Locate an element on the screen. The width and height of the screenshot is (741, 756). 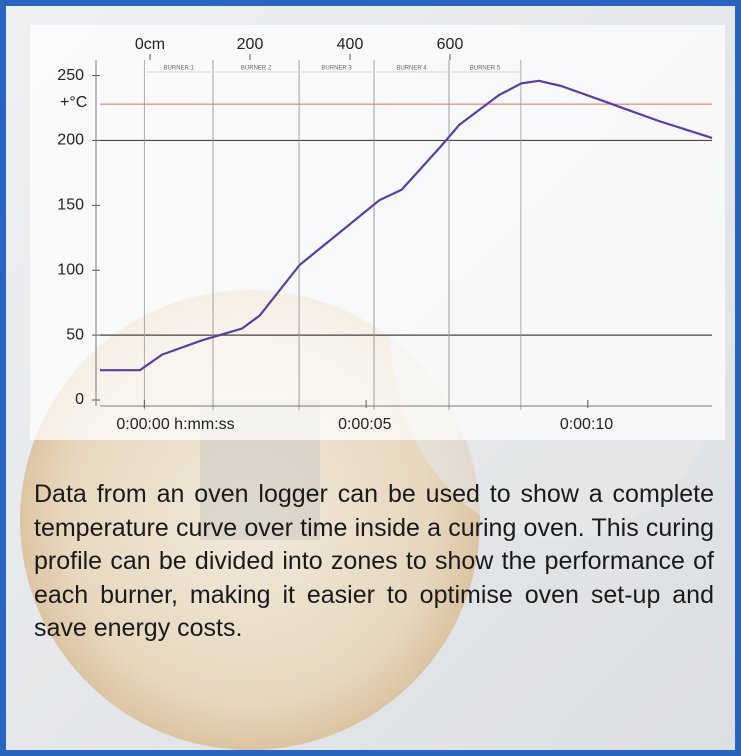
y-tick-label: 150 is located at coordinates (70, 205).